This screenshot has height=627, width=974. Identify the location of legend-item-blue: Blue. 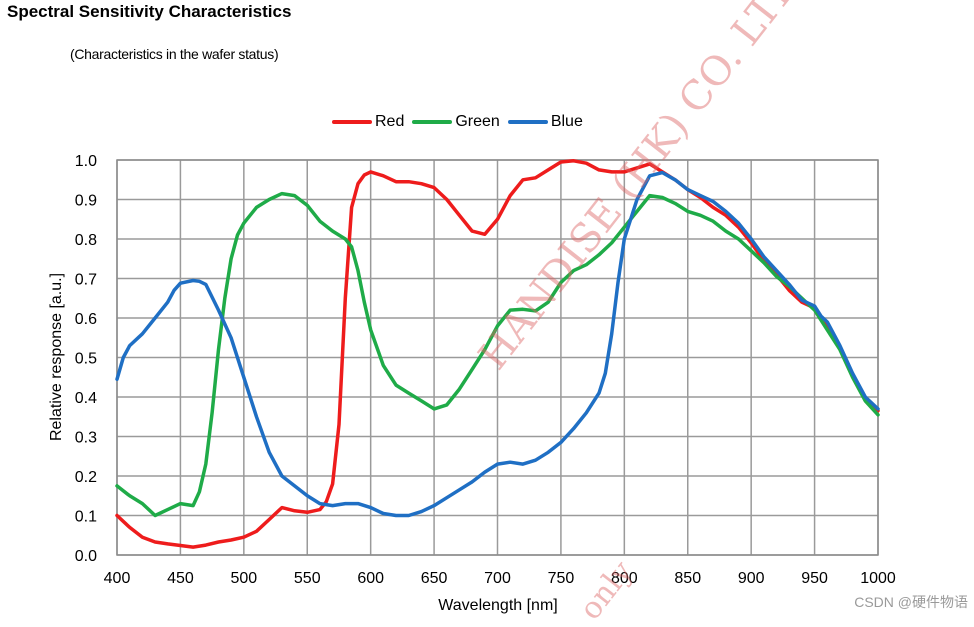
(545, 122).